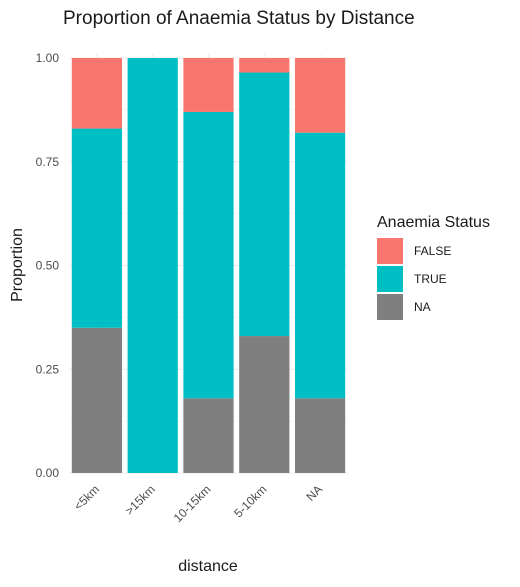 The width and height of the screenshot is (520, 587). I want to click on y-tick-label: 0.00, so click(48, 473).